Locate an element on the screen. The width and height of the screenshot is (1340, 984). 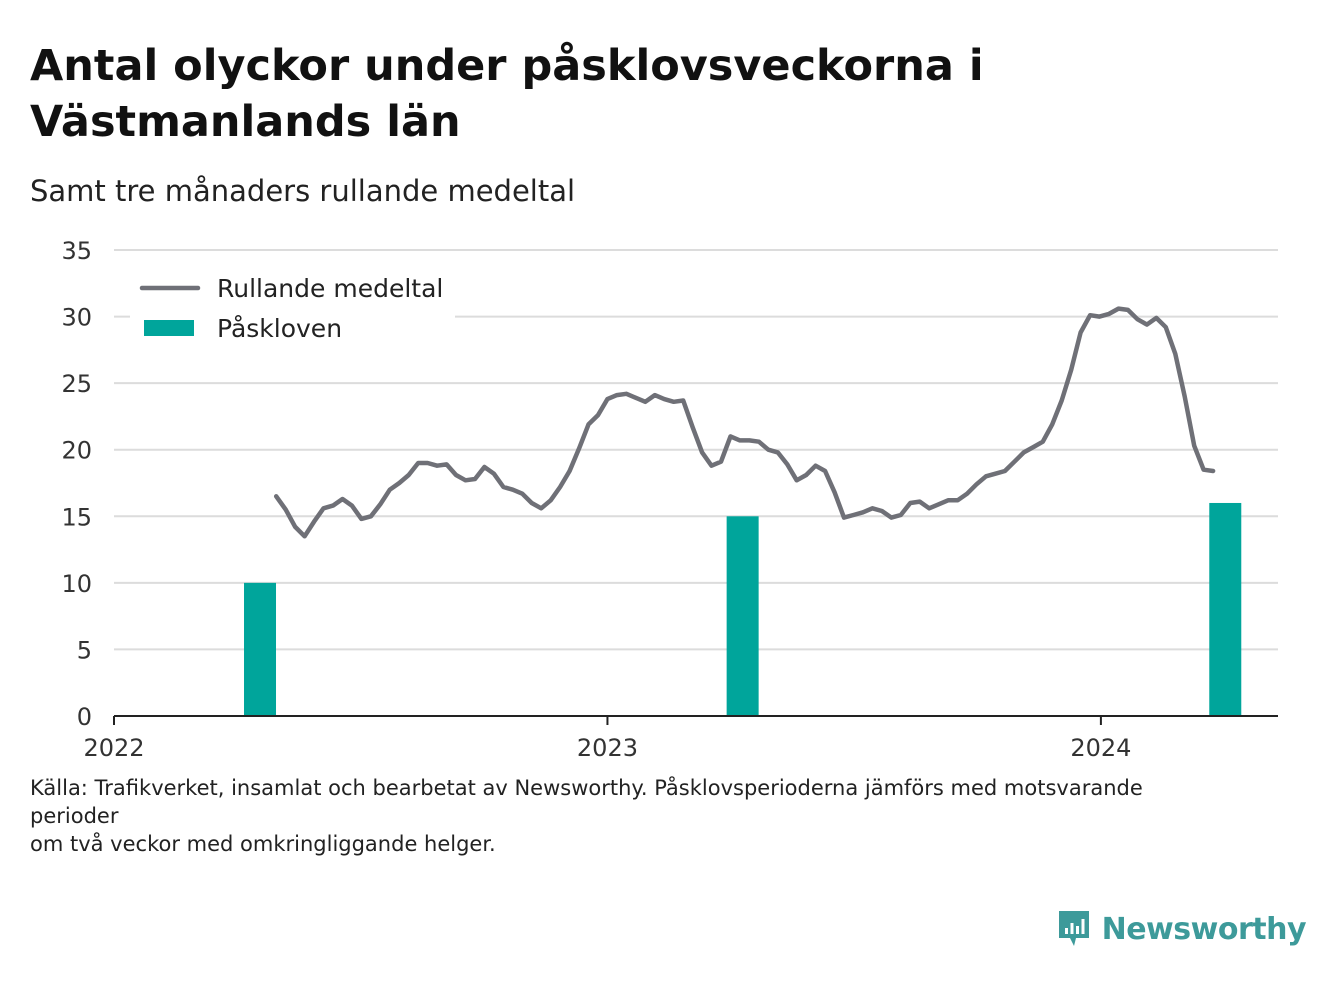
legend-label-rullande-medeltal: Rullande medeltal is located at coordinates (330, 288).